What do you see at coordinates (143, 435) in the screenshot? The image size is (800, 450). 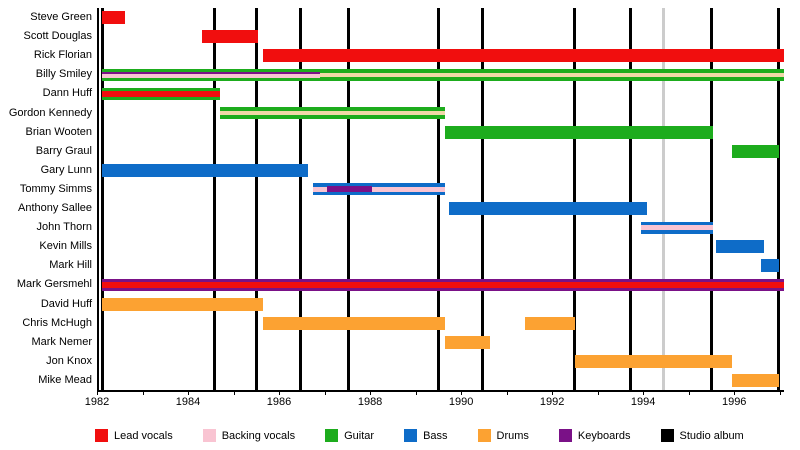 I see `legend-label: Lead vocals` at bounding box center [143, 435].